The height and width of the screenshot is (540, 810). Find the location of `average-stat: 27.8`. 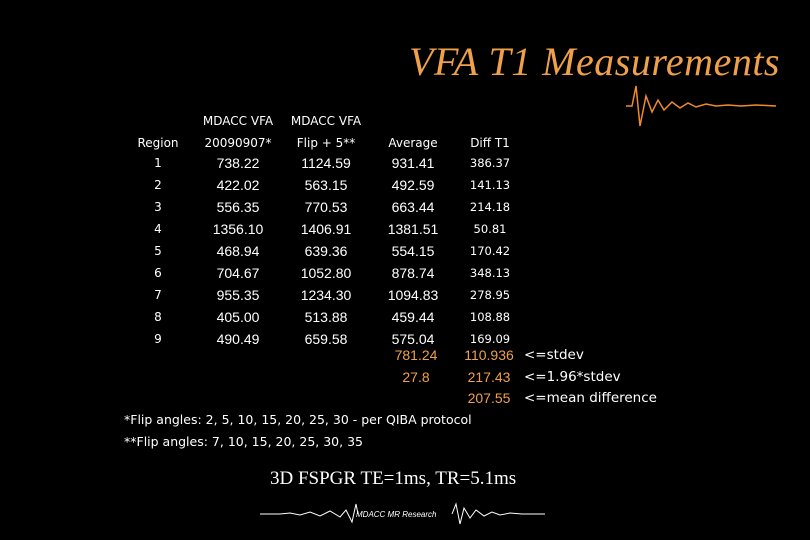

average-stat: 27.8 is located at coordinates (416, 377).